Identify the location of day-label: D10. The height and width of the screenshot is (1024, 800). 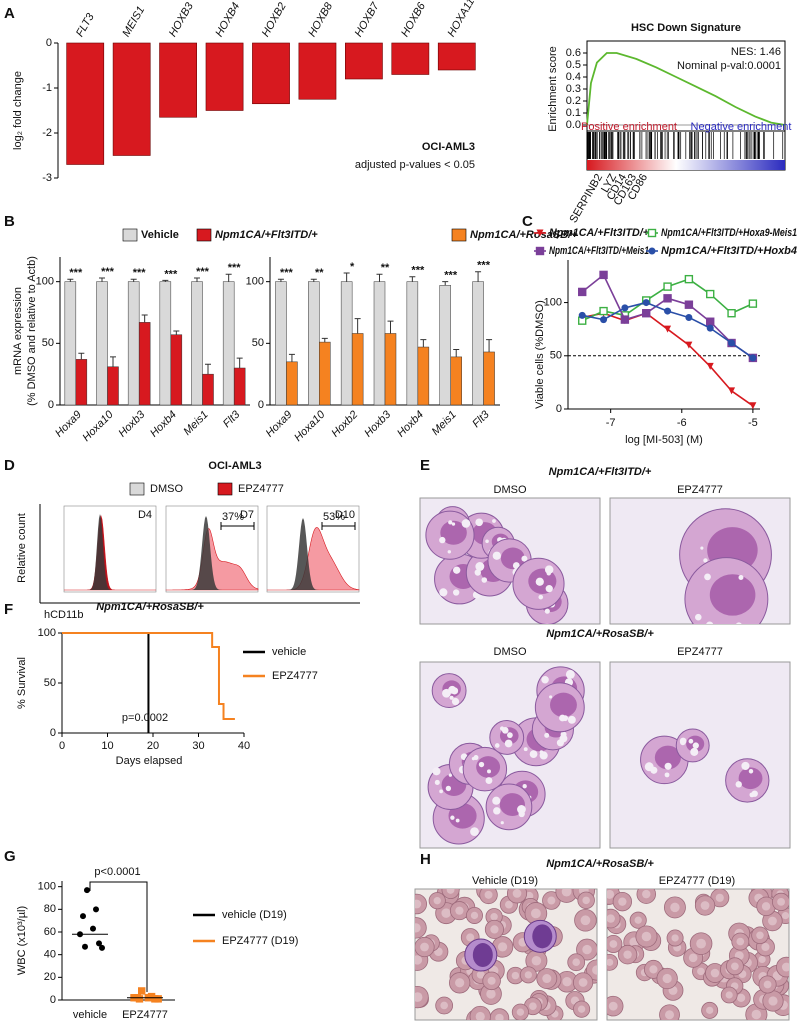
(345, 515).